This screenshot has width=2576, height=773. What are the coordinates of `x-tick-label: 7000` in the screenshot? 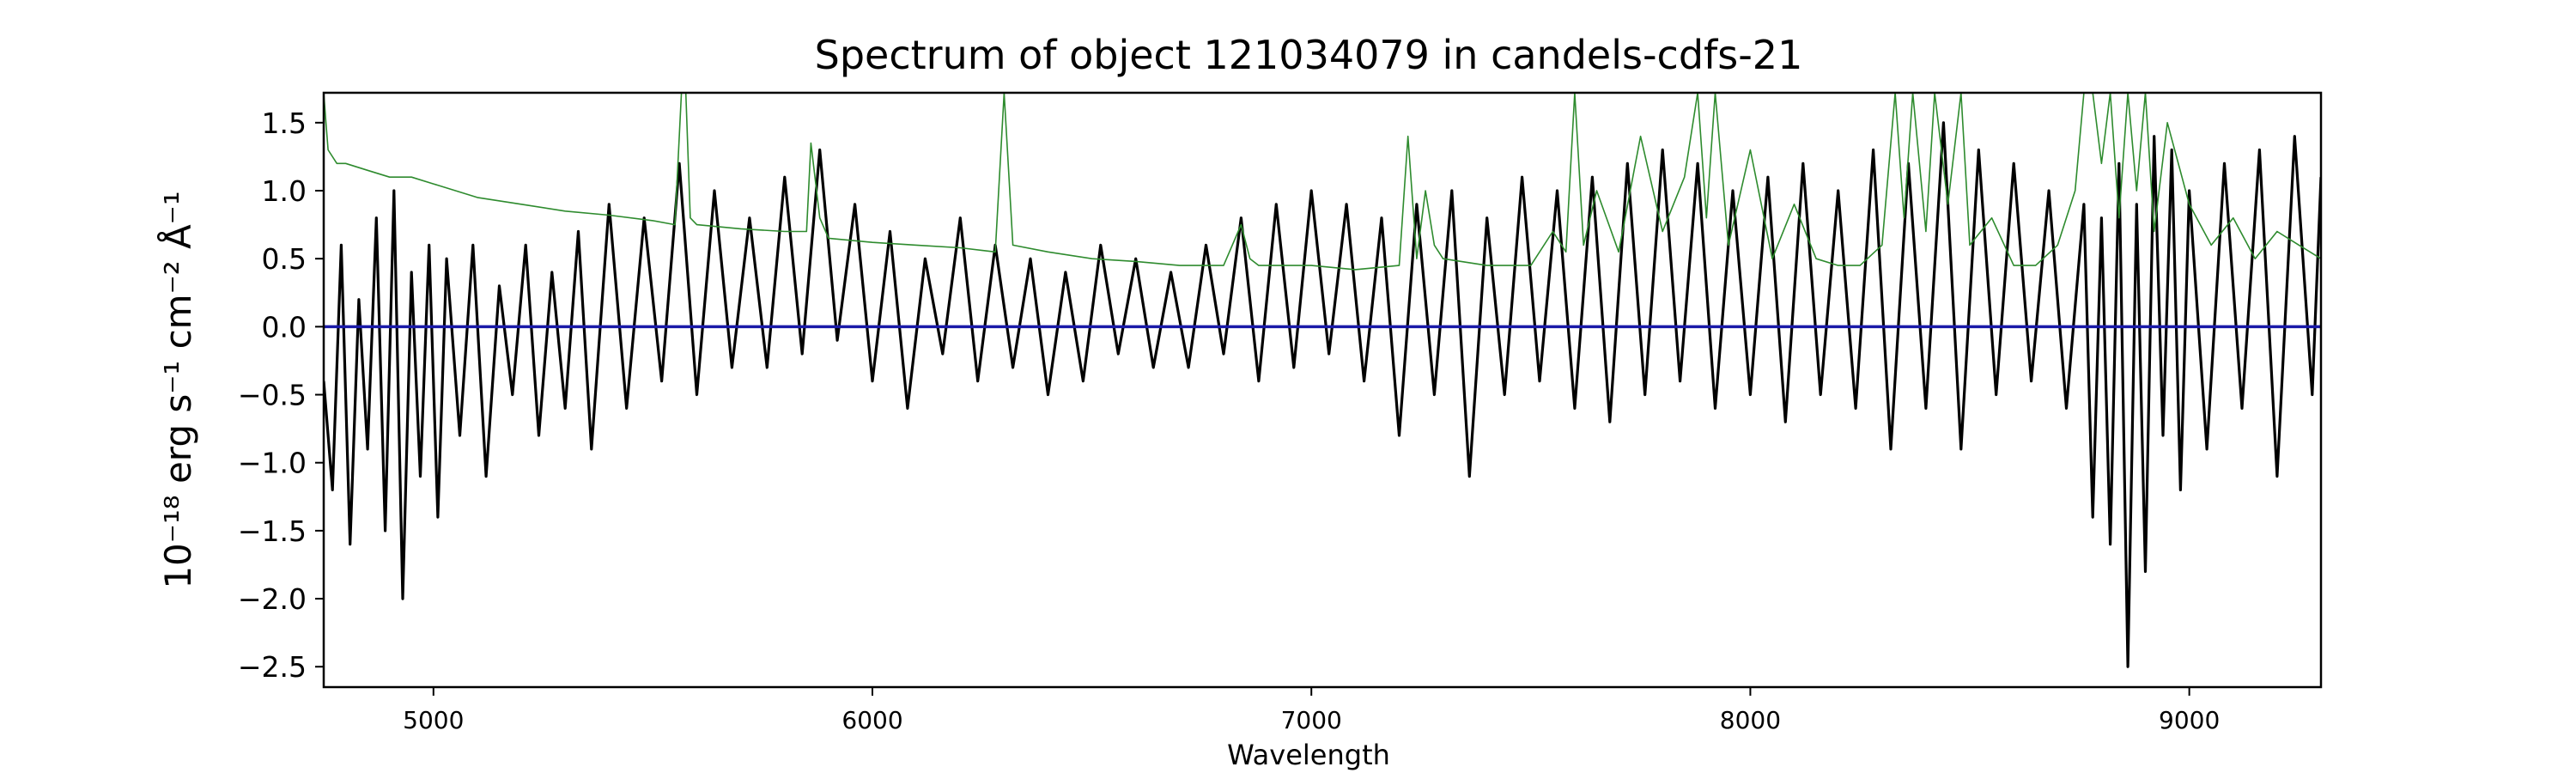 It's located at (1312, 720).